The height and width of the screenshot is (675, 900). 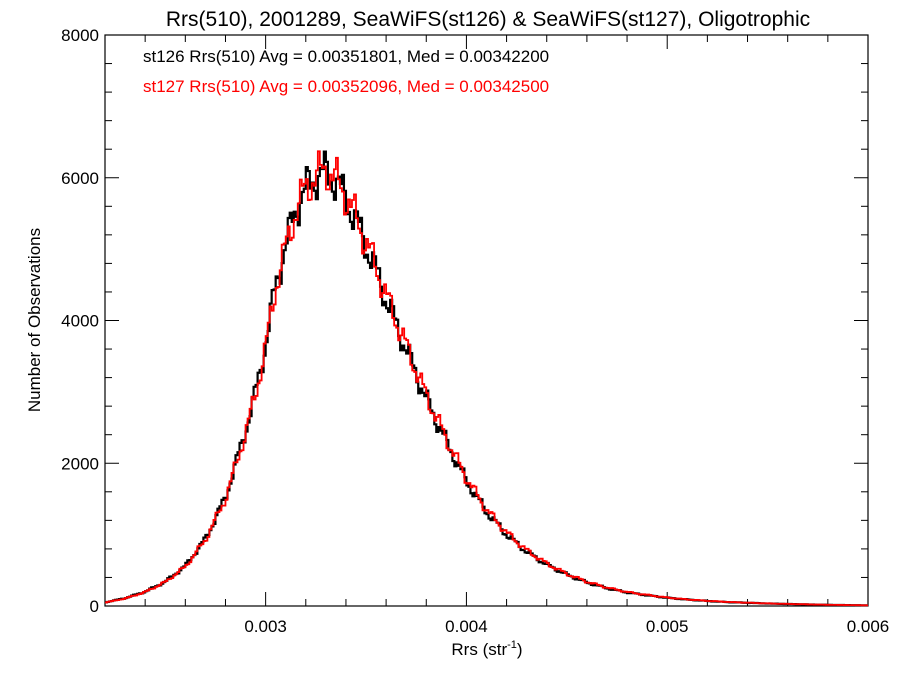 What do you see at coordinates (94, 606) in the screenshot?
I see `y-tick-label: 0` at bounding box center [94, 606].